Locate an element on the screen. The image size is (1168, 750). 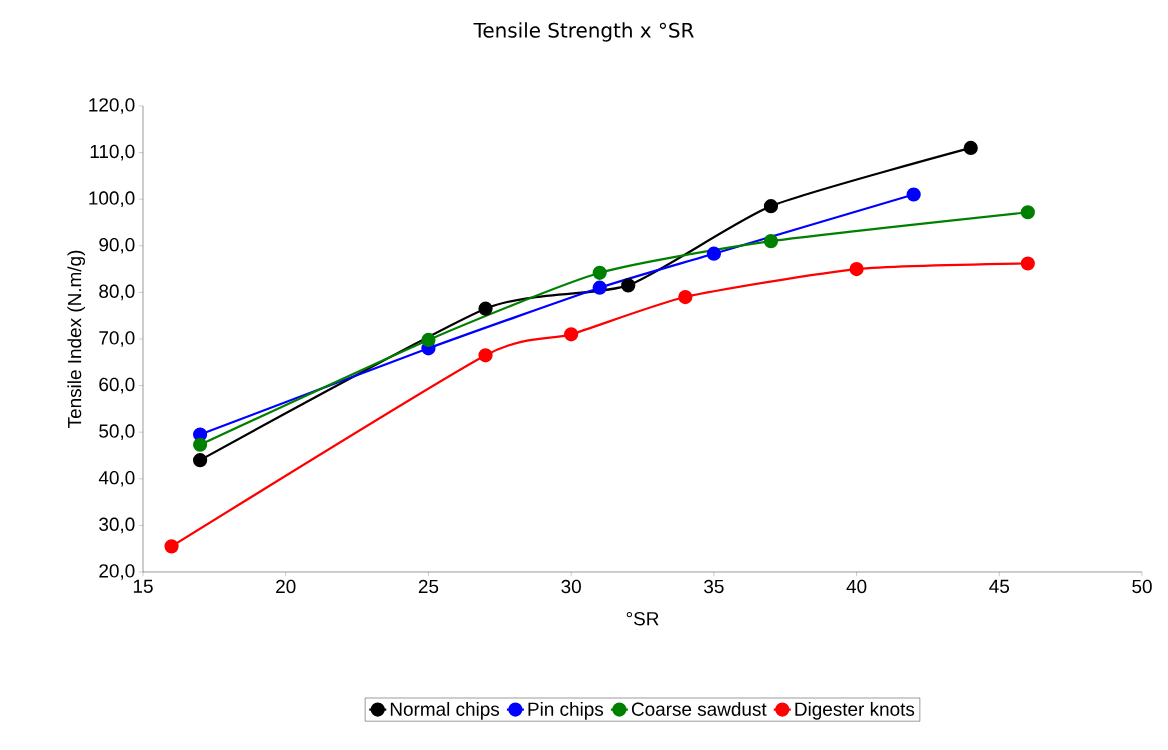
y-tick-label: 40,0 is located at coordinates (116, 478).